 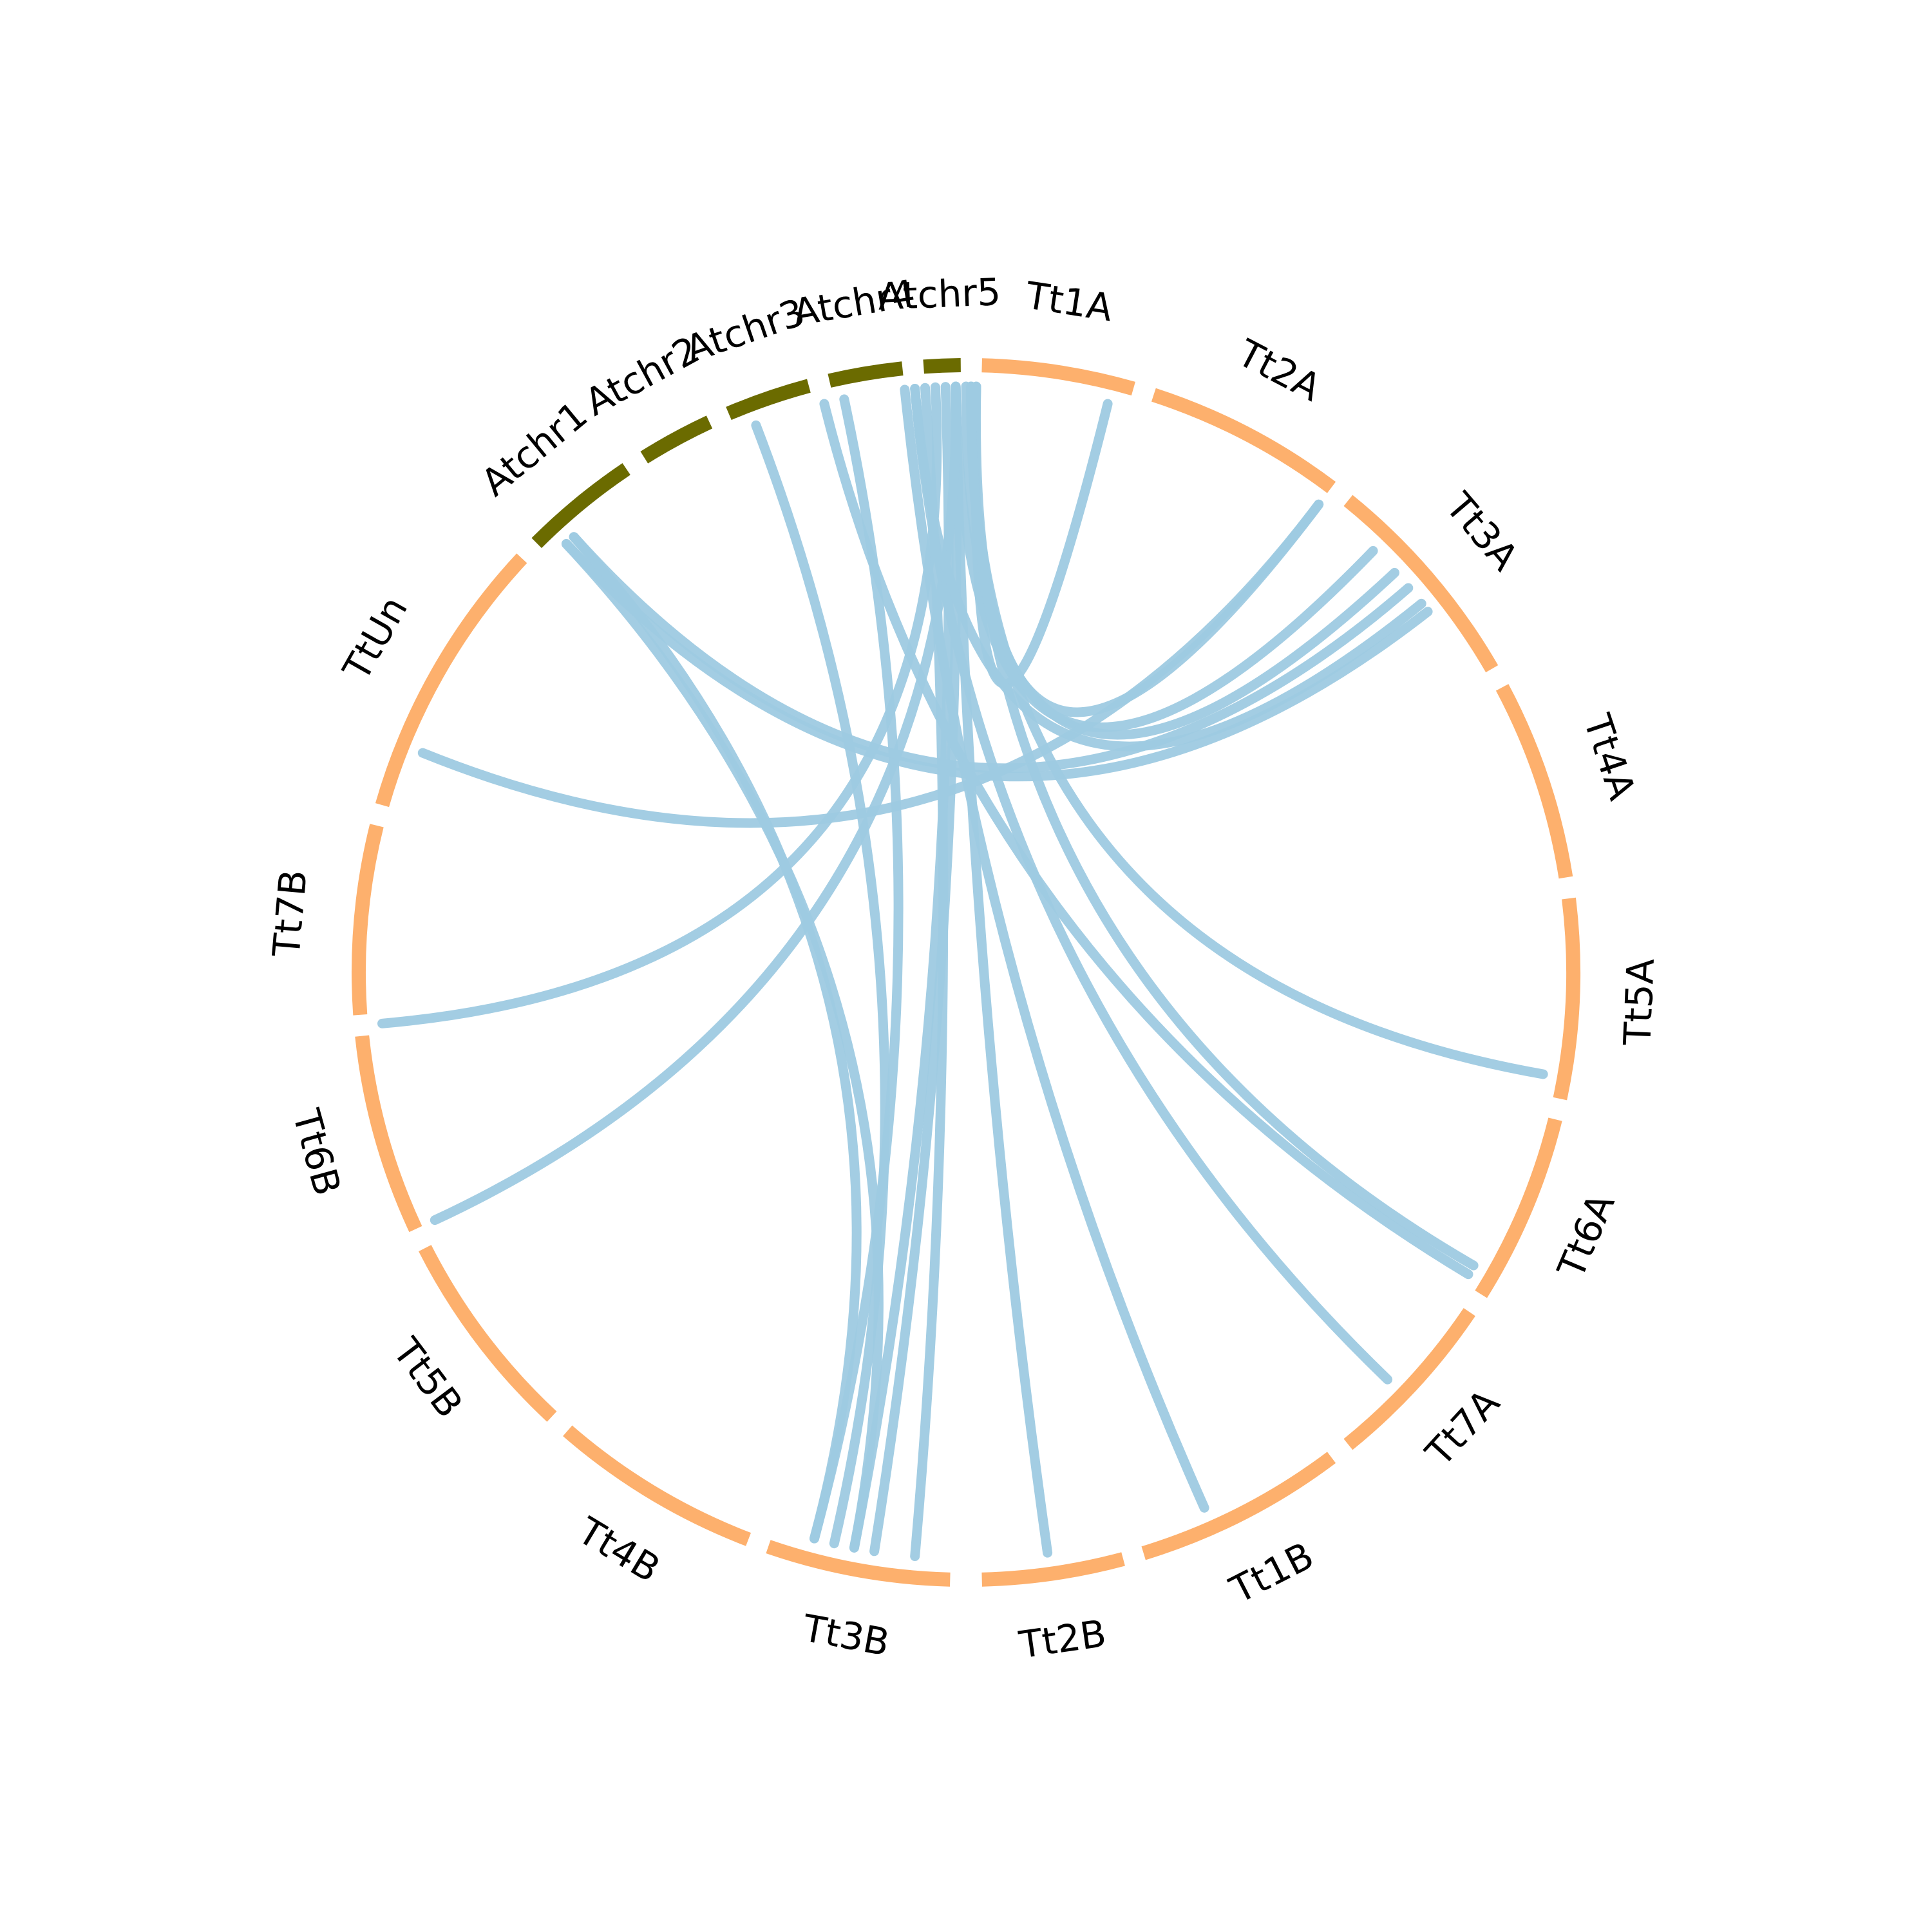 What do you see at coordinates (1421, 584) in the screenshot?
I see `segment-Tt3A` at bounding box center [1421, 584].